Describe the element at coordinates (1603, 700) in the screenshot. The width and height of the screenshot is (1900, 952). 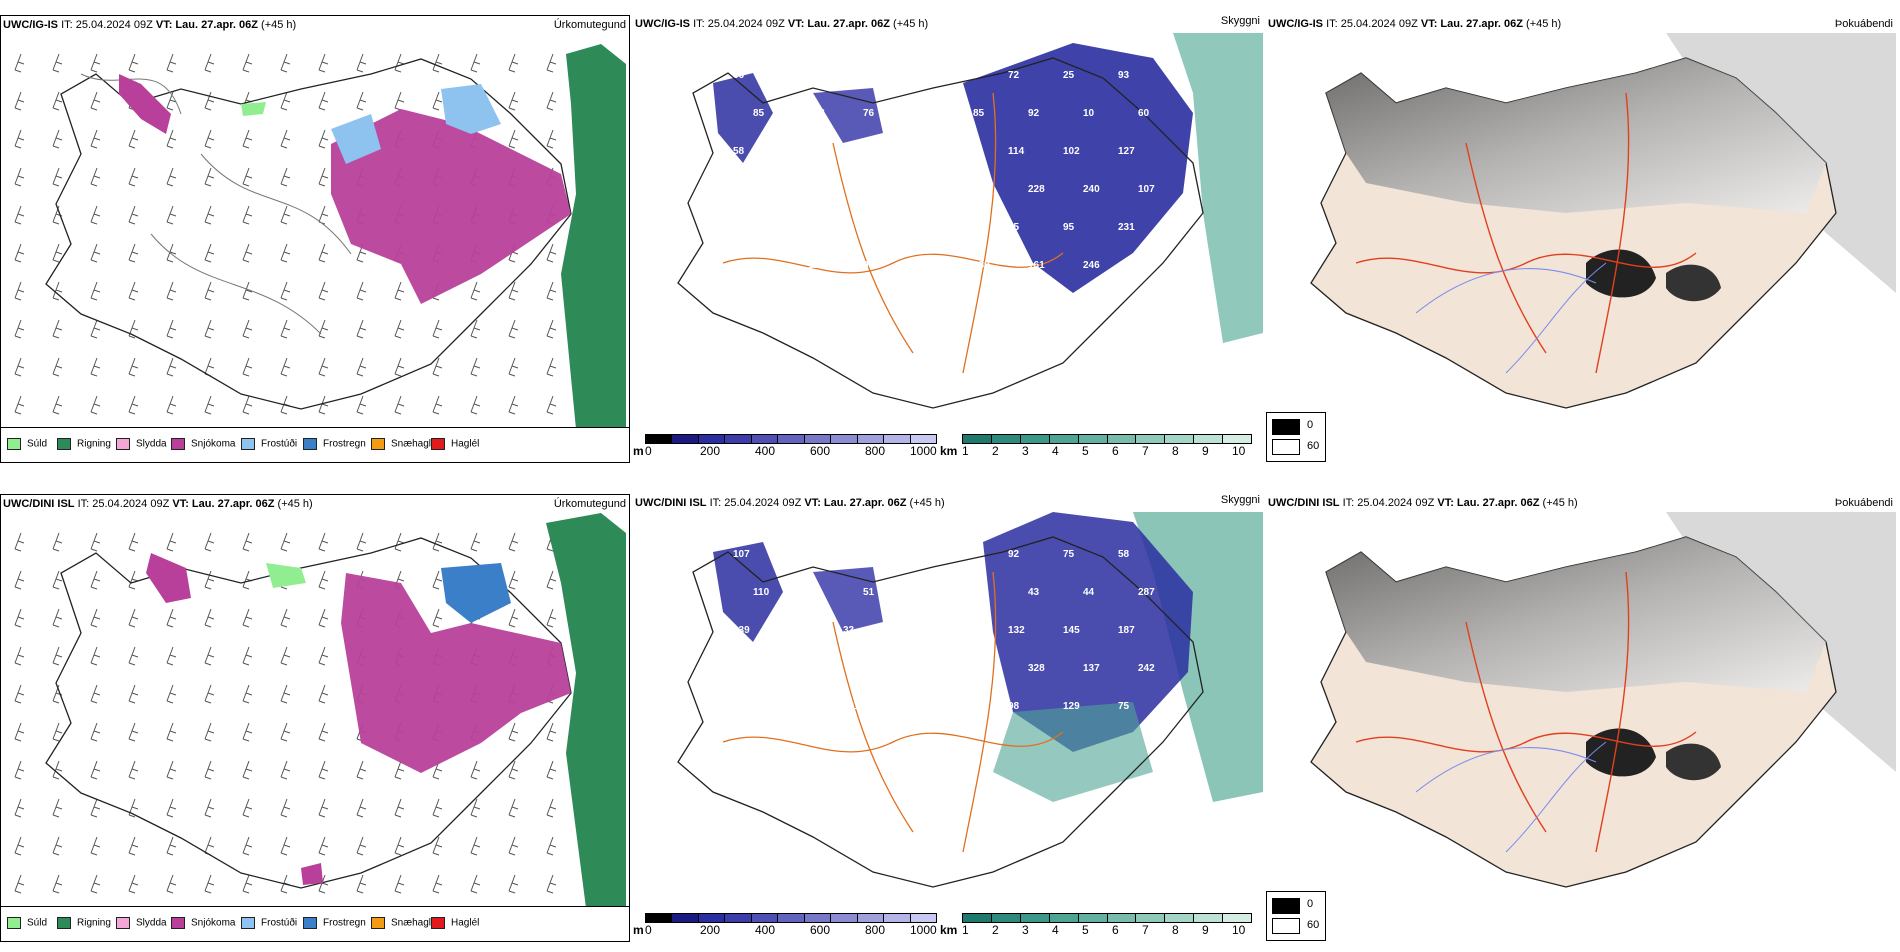
I see `fog-map` at that location.